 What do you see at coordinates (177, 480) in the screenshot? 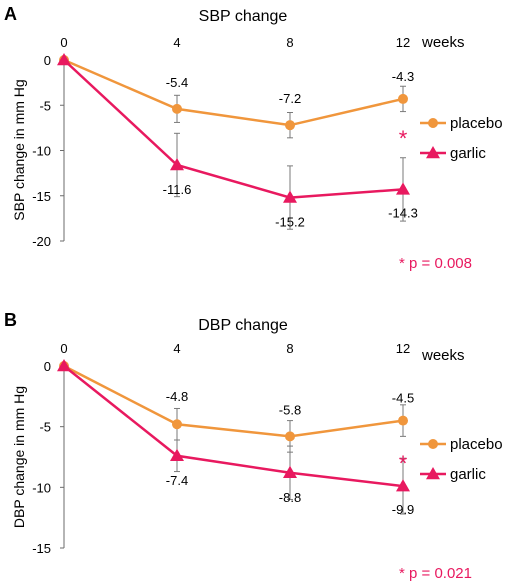
I see `data-label: -7.4` at bounding box center [177, 480].